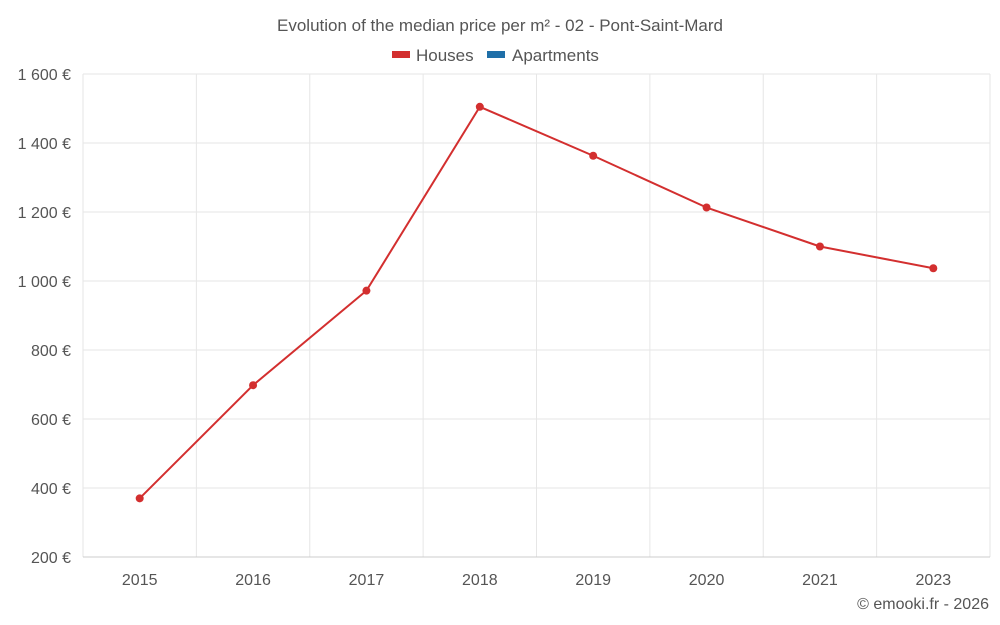  Describe the element at coordinates (140, 580) in the screenshot. I see `x-tick-label: 2015` at that location.